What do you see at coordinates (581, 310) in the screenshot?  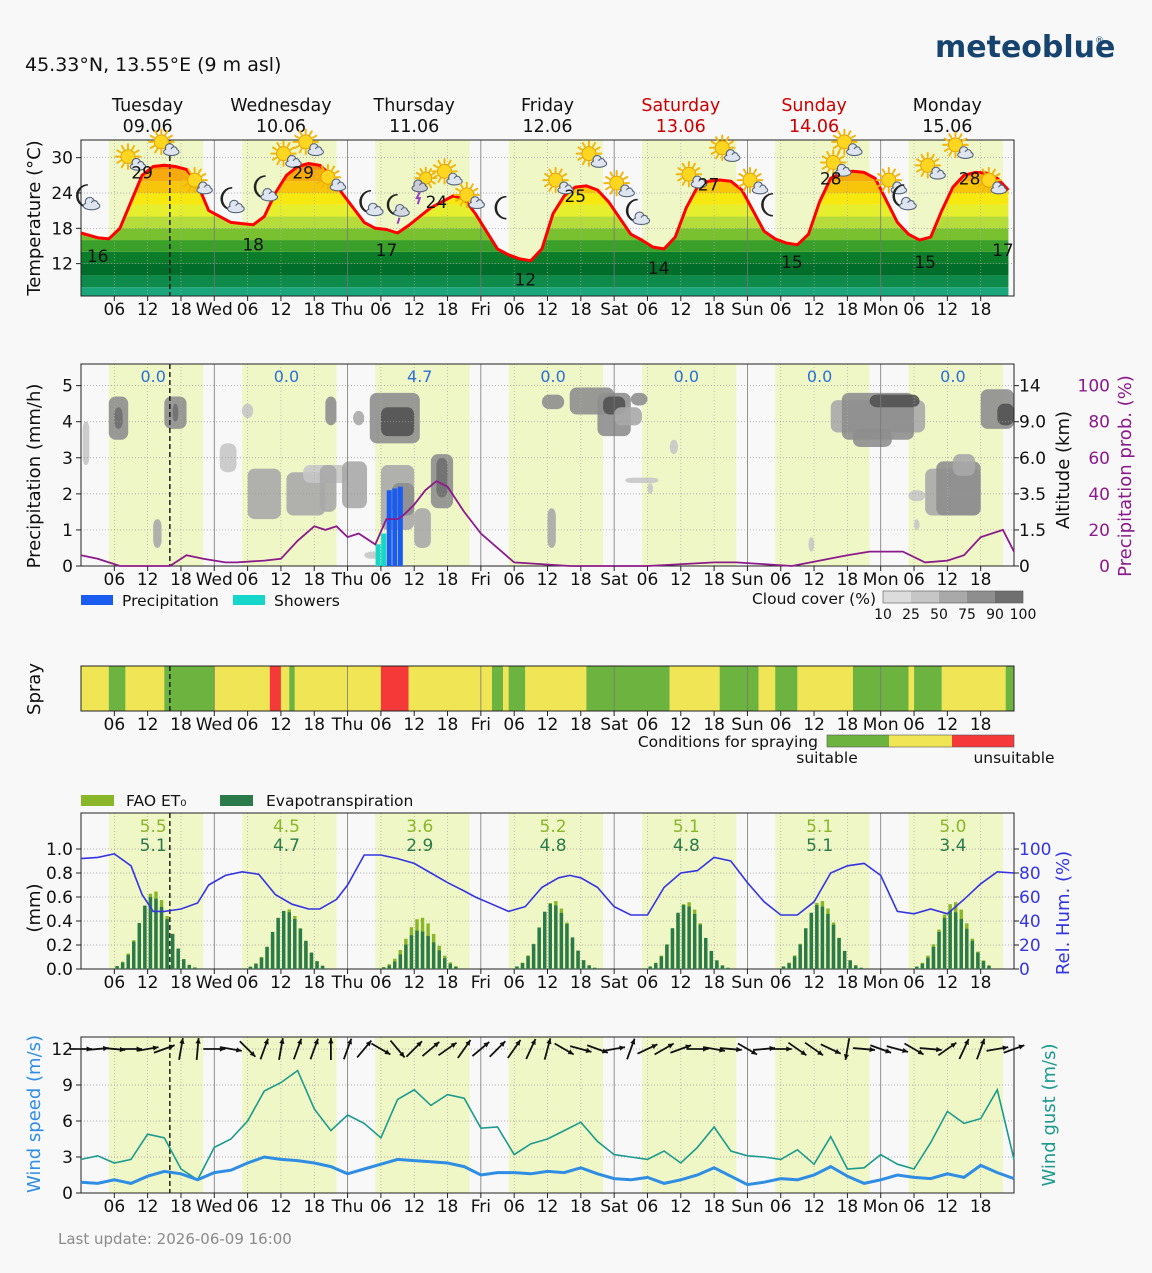 I see `temperature-hour-tick-label: 18` at bounding box center [581, 310].